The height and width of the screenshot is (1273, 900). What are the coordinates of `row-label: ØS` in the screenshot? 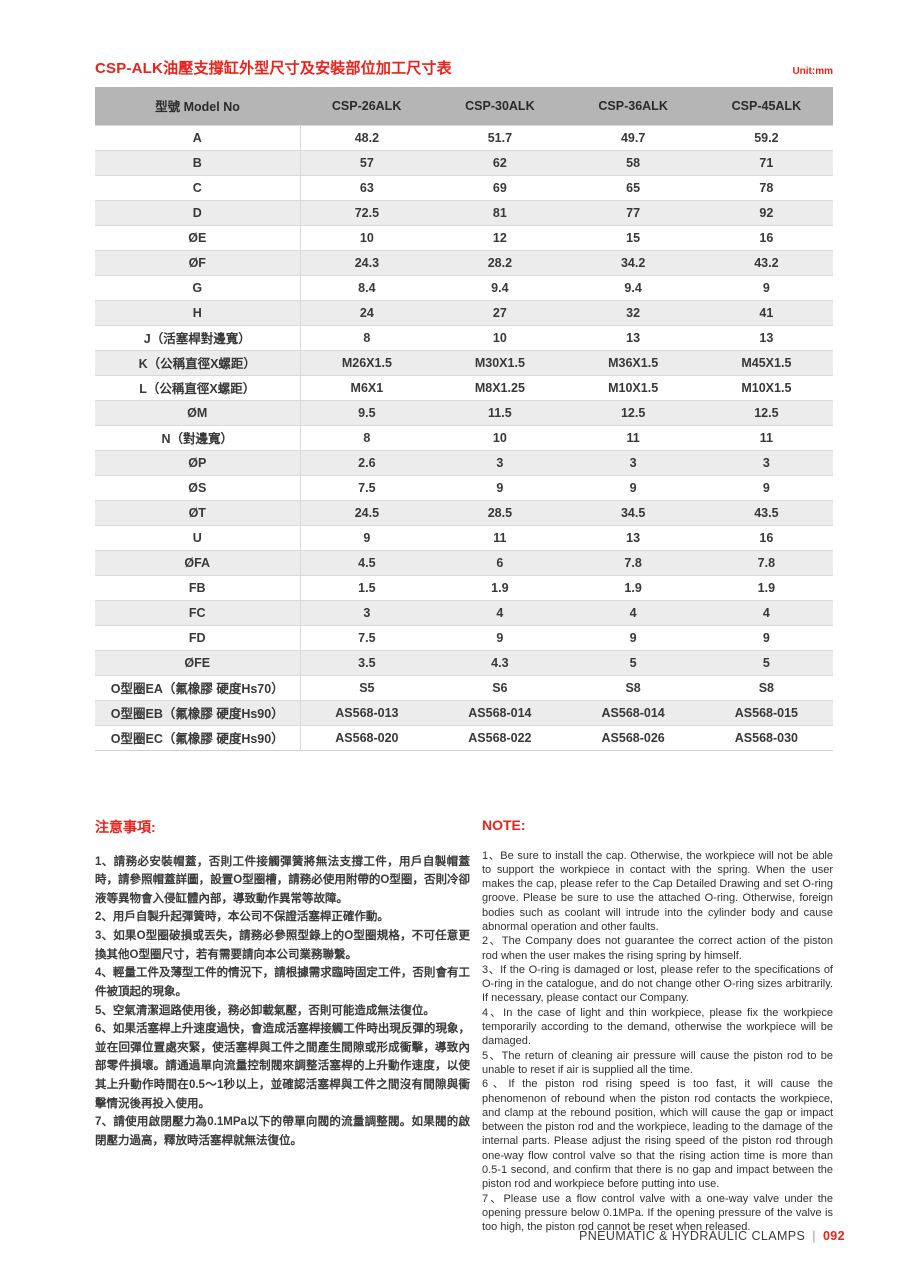 It's located at (198, 487).